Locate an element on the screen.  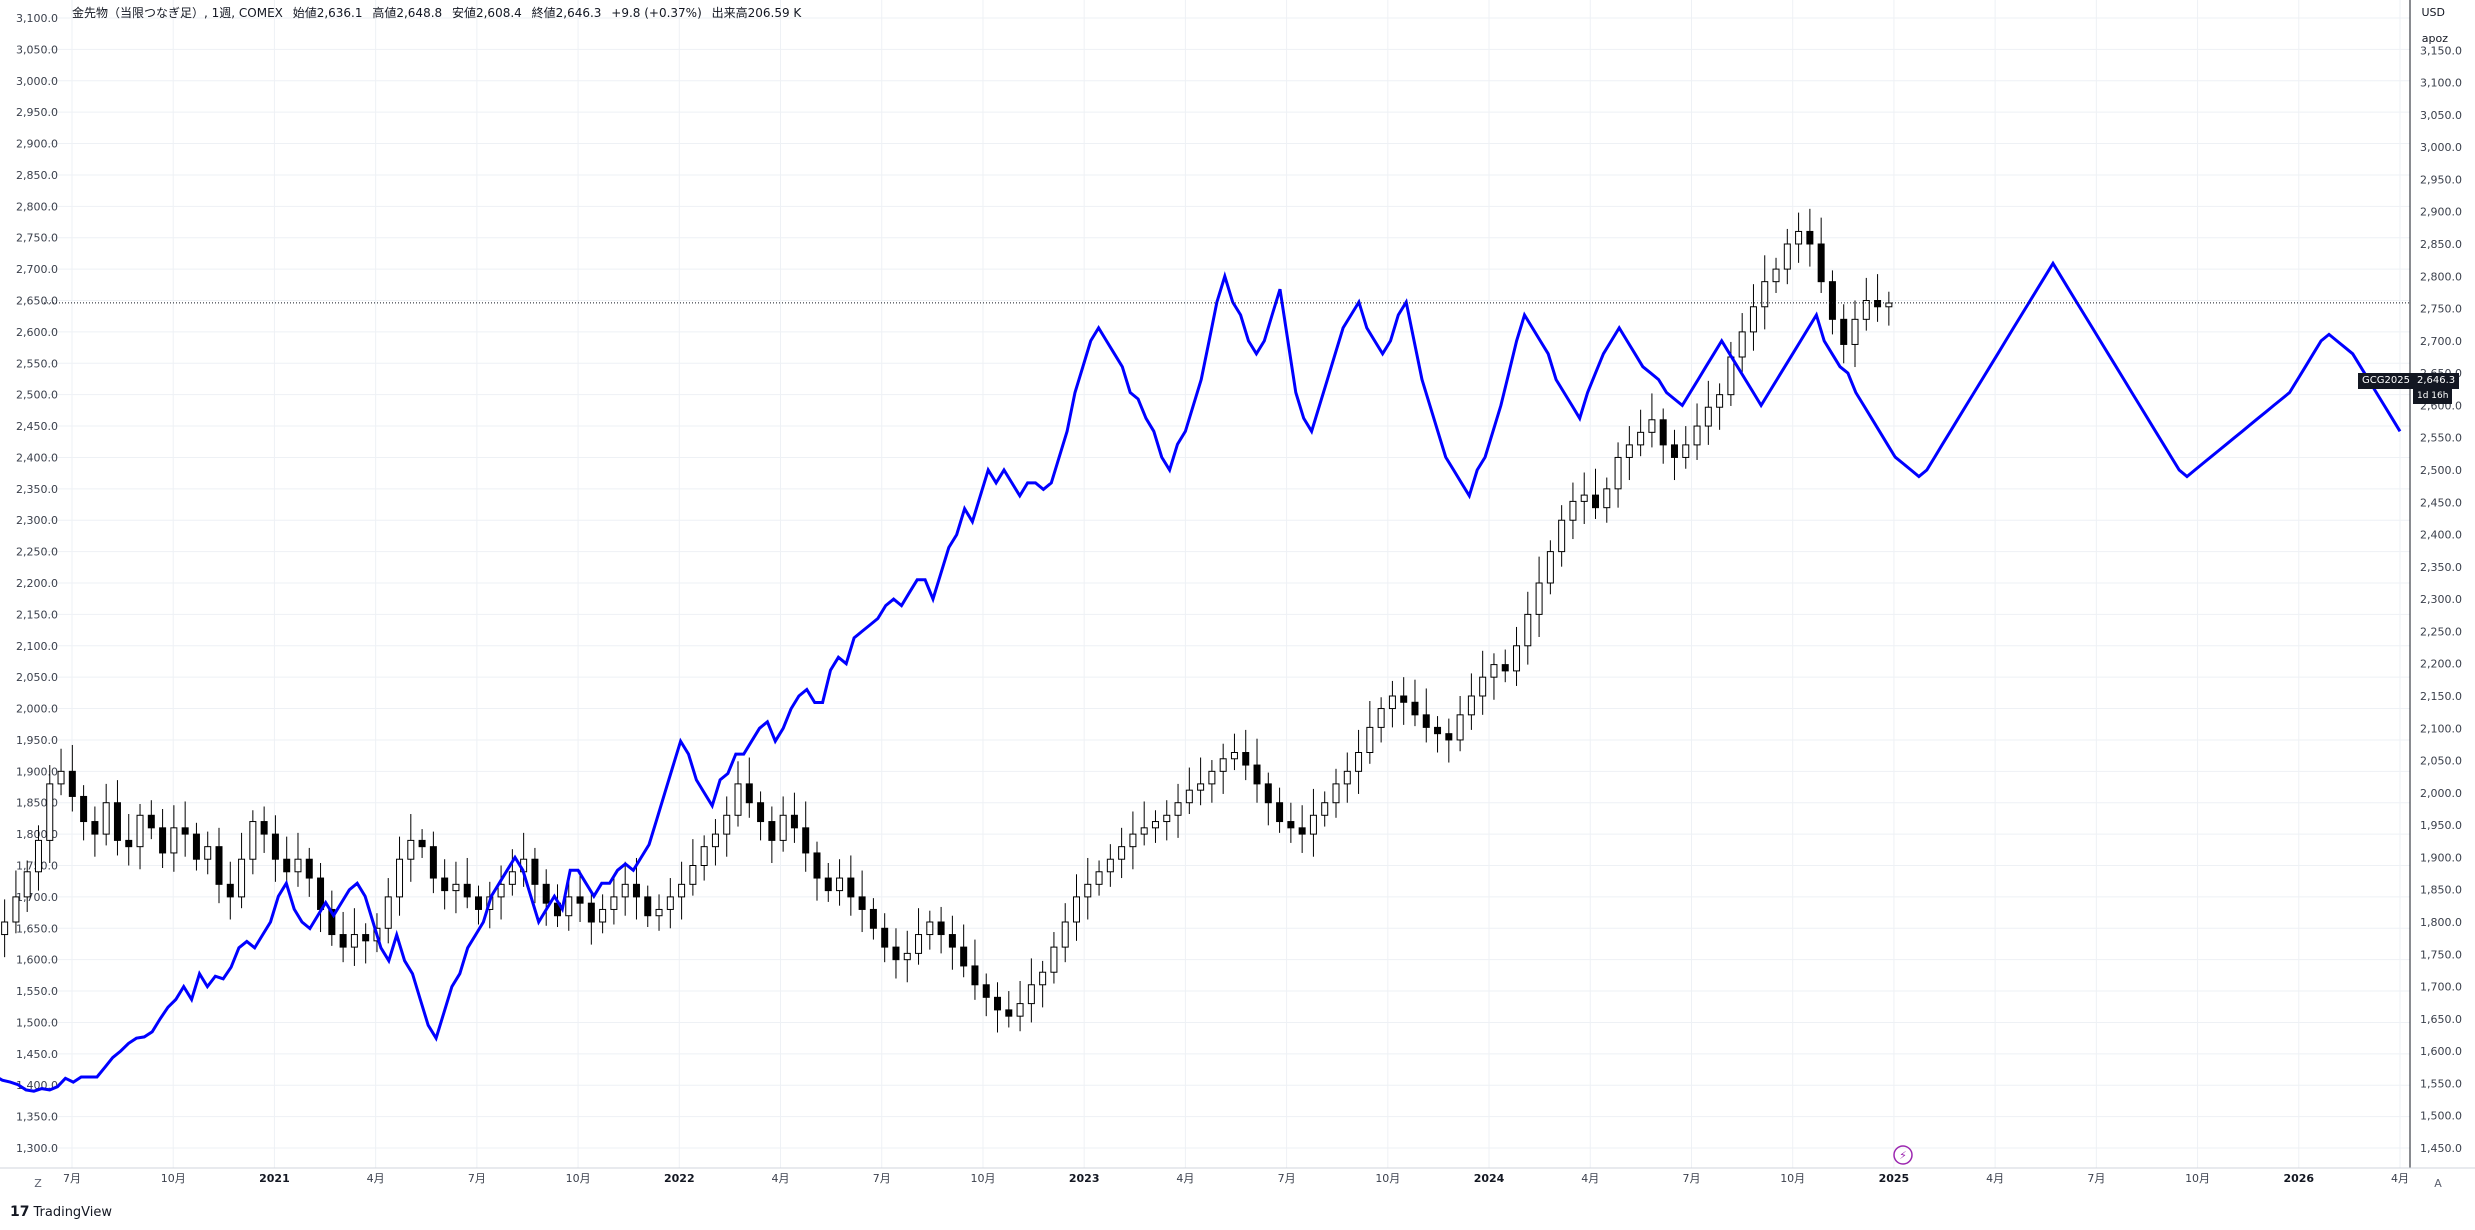
left-tick-label: 1,900.0 is located at coordinates (37, 771).